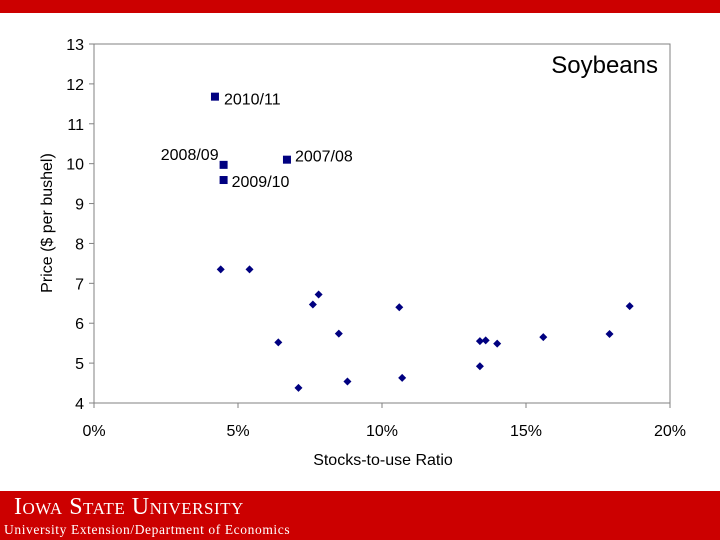 The image size is (720, 540). Describe the element at coordinates (93, 431) in the screenshot. I see `x-tick-label: 0%` at that location.